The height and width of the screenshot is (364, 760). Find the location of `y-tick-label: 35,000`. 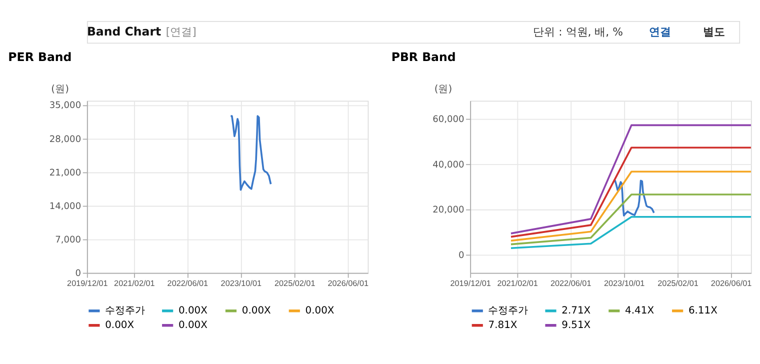

y-tick-label: 35,000 is located at coordinates (65, 106).